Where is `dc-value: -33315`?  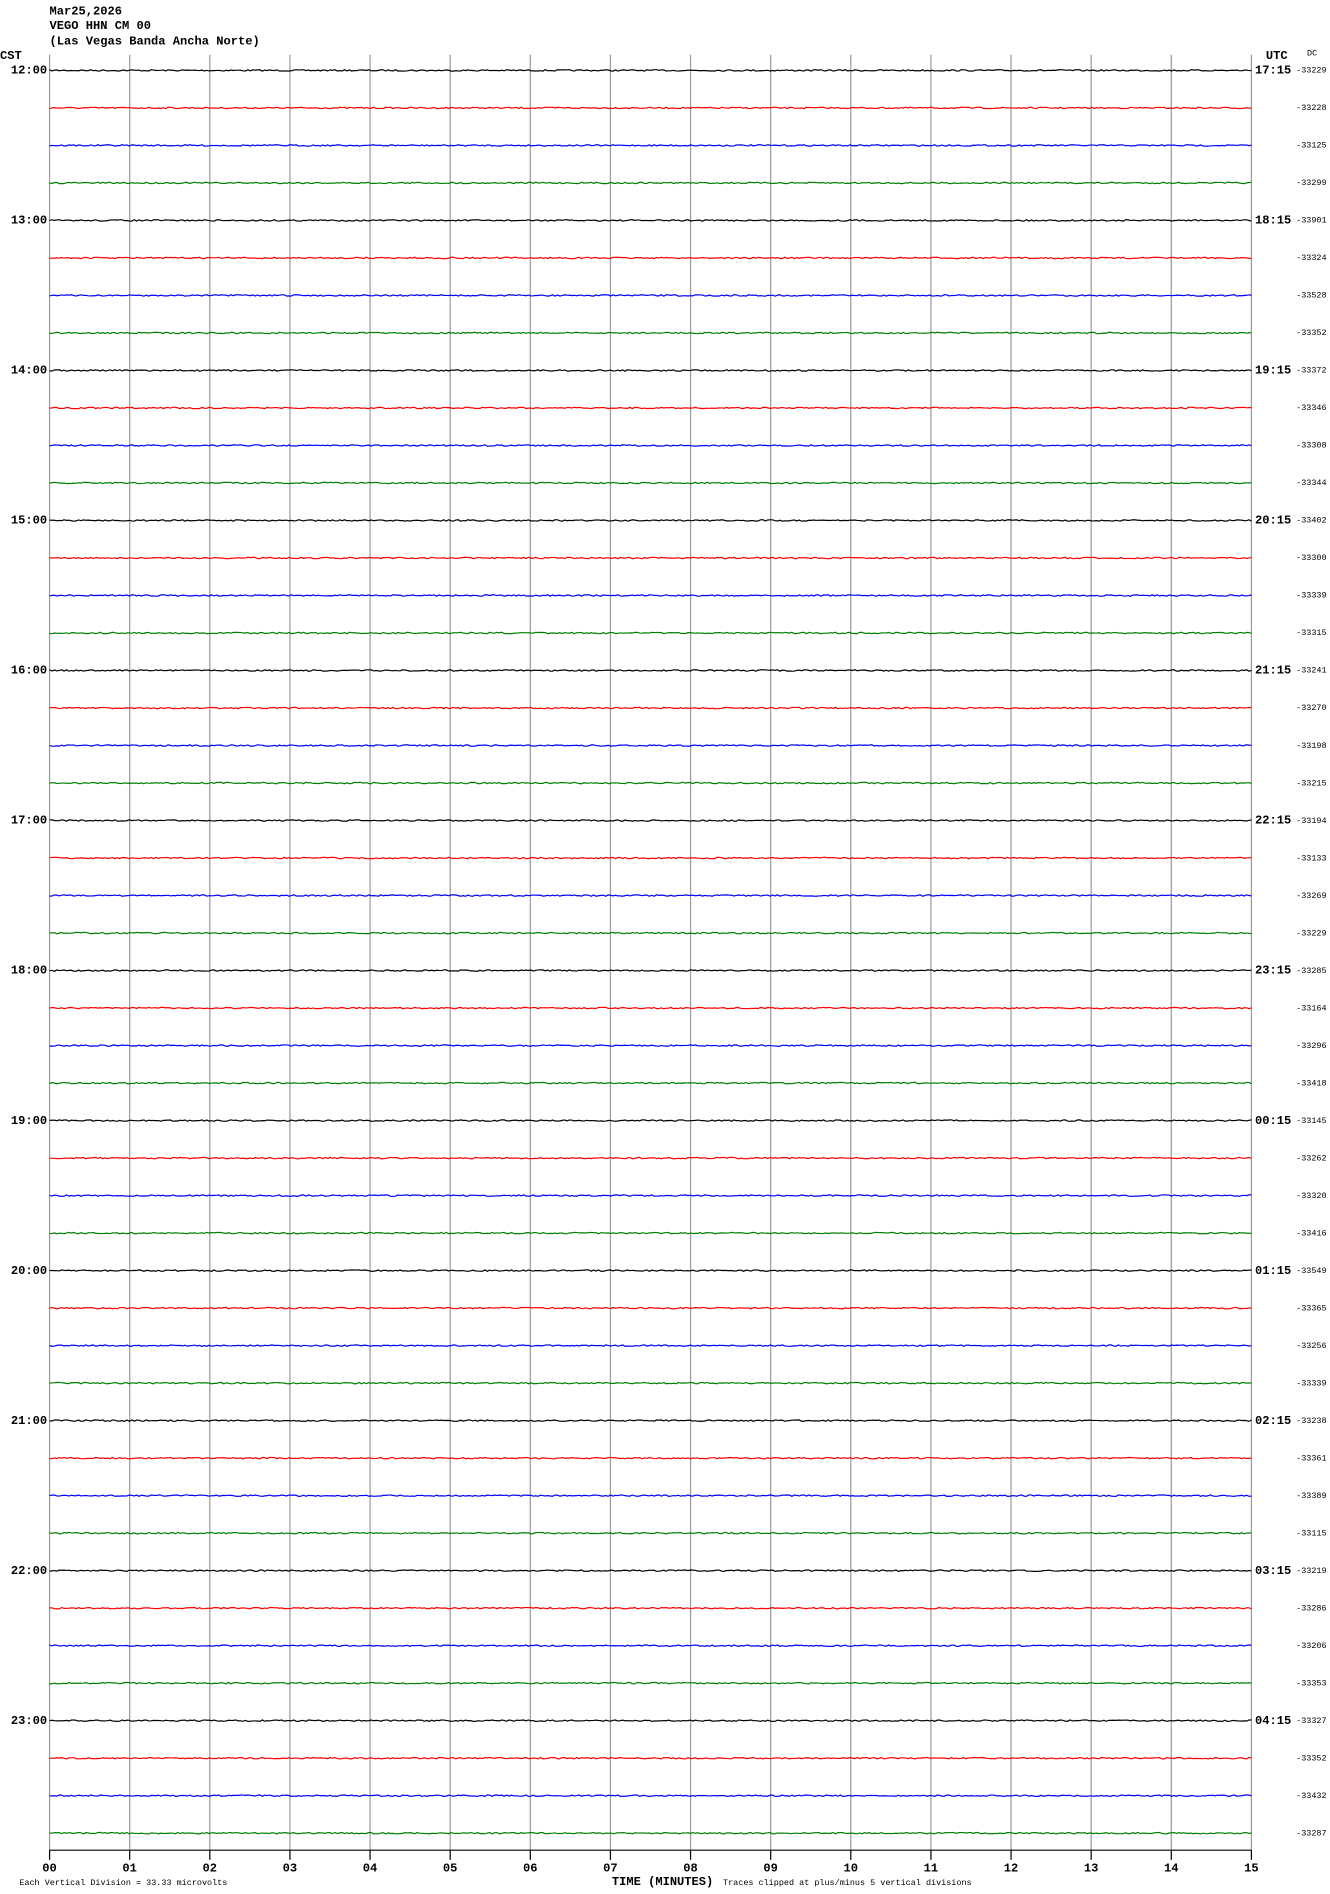
dc-value: -33315 is located at coordinates (1311, 633).